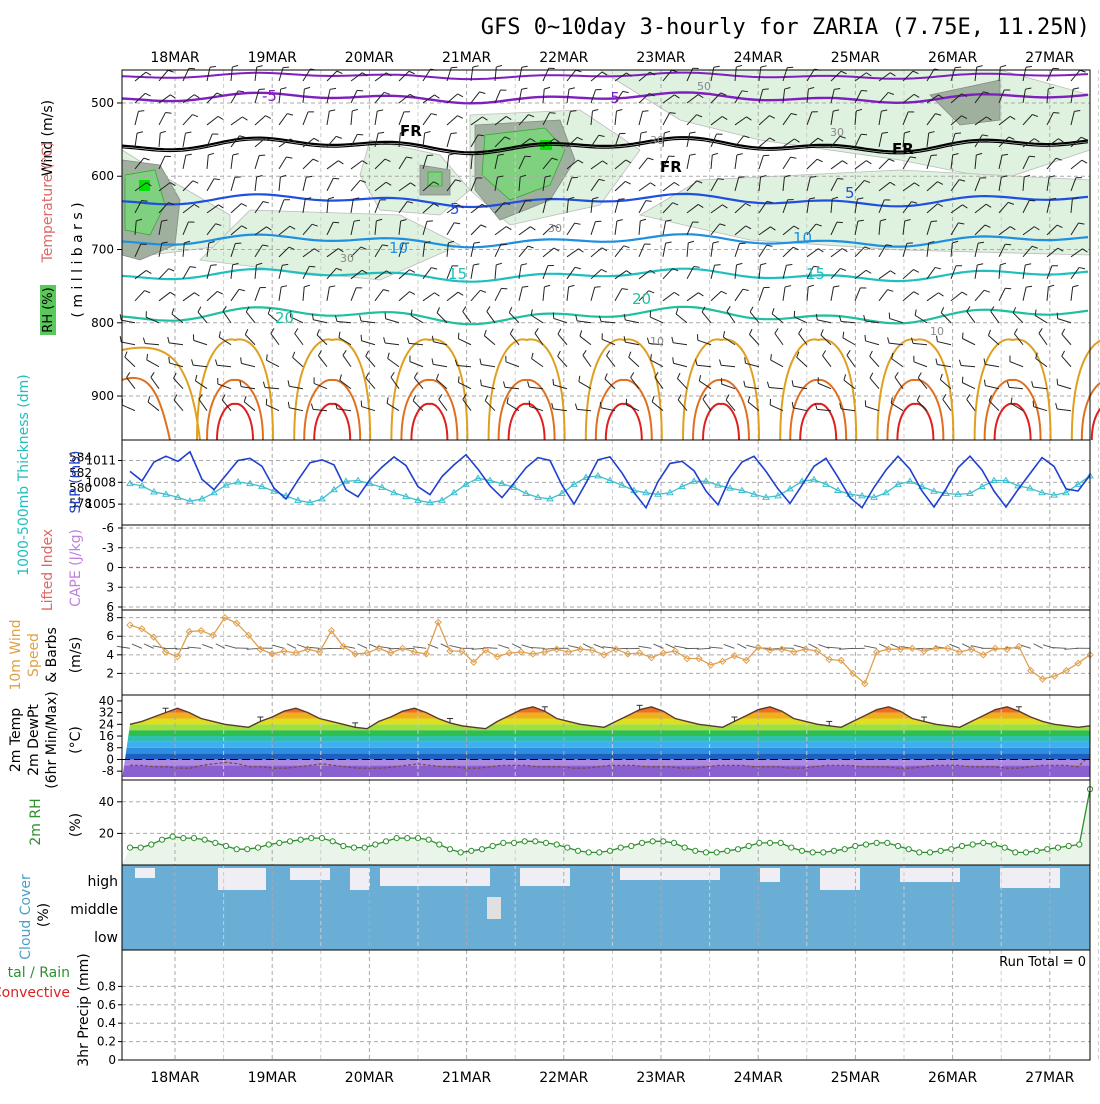 The image size is (1100, 1104). I want to click on cloud-level-label: high, so click(102, 882).